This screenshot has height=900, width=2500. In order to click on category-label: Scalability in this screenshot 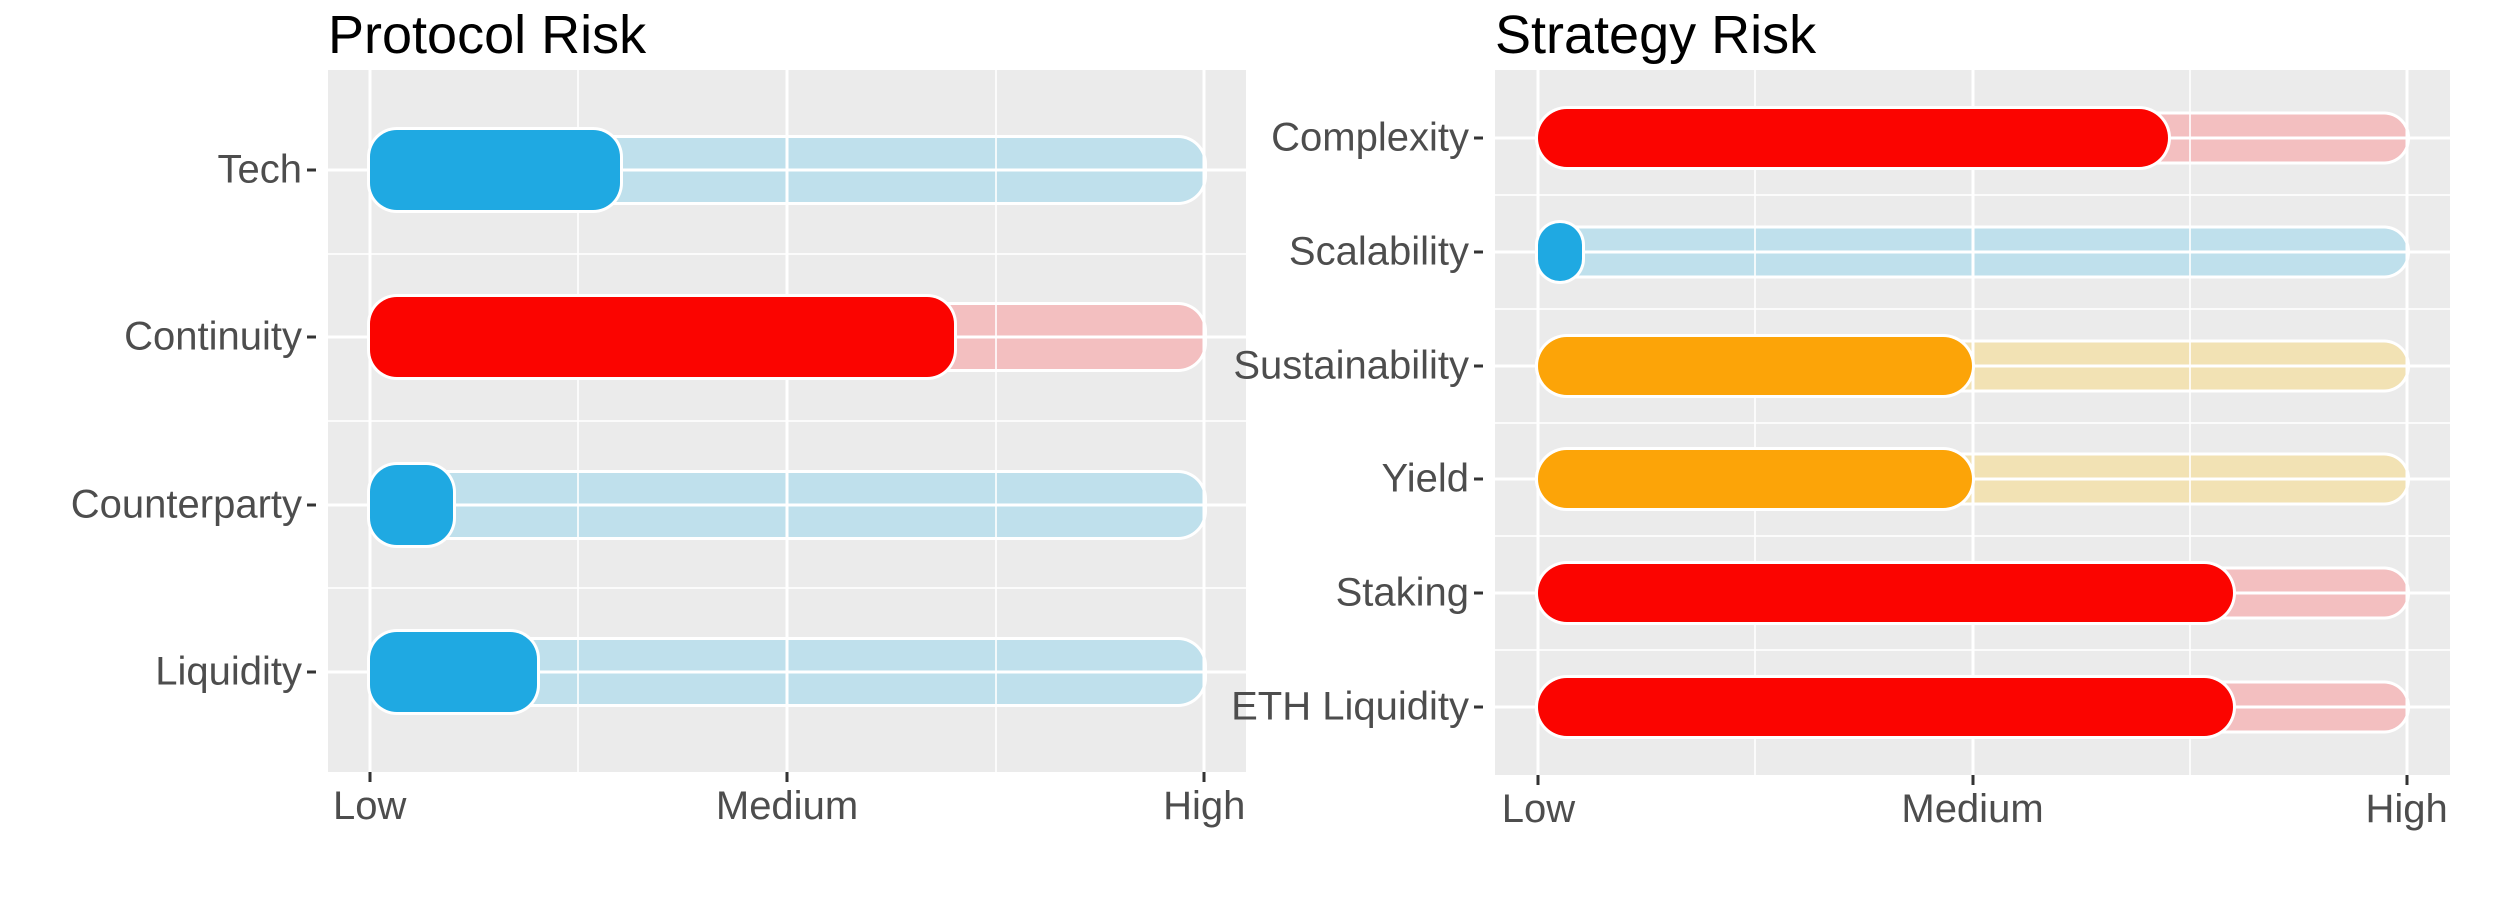, I will do `click(1378, 251)`.